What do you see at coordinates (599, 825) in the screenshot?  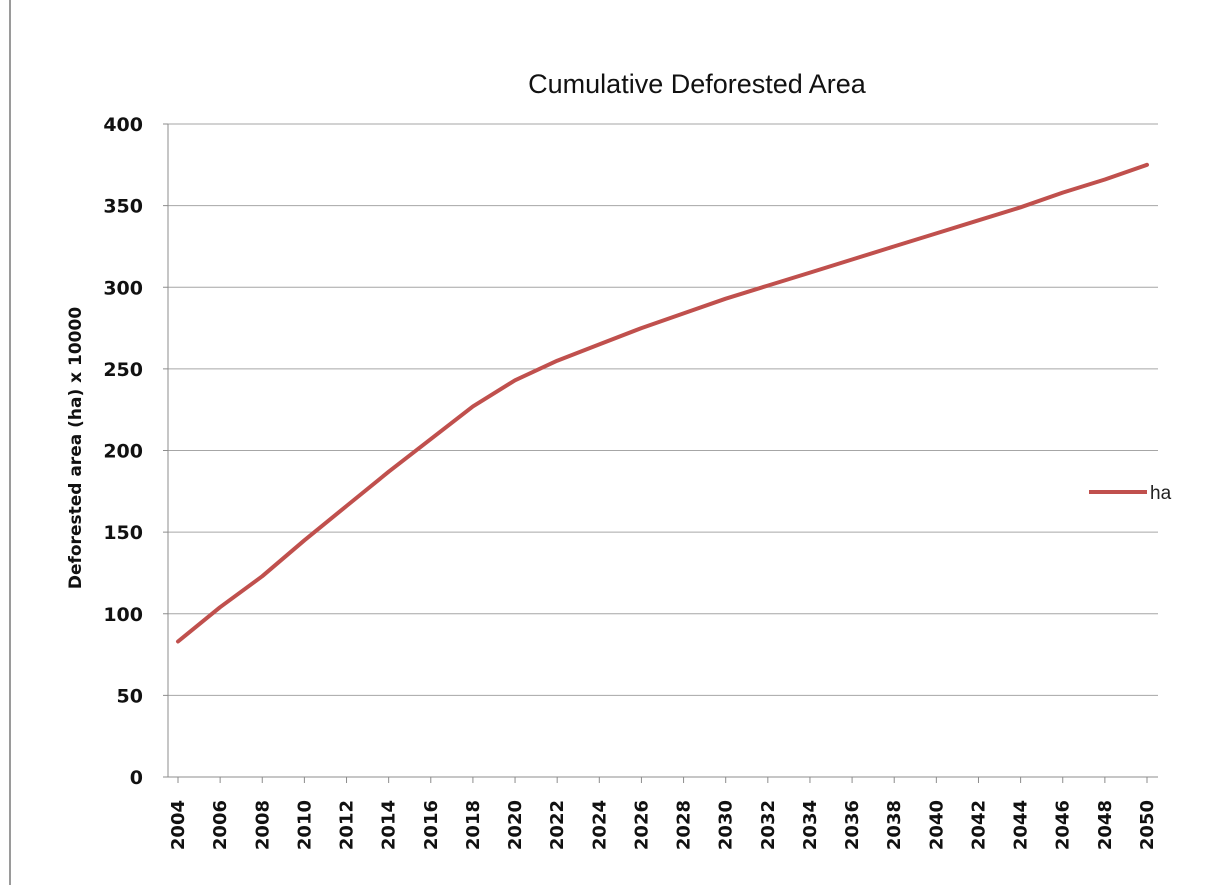 I see `x-tick-label-2024: 2024` at bounding box center [599, 825].